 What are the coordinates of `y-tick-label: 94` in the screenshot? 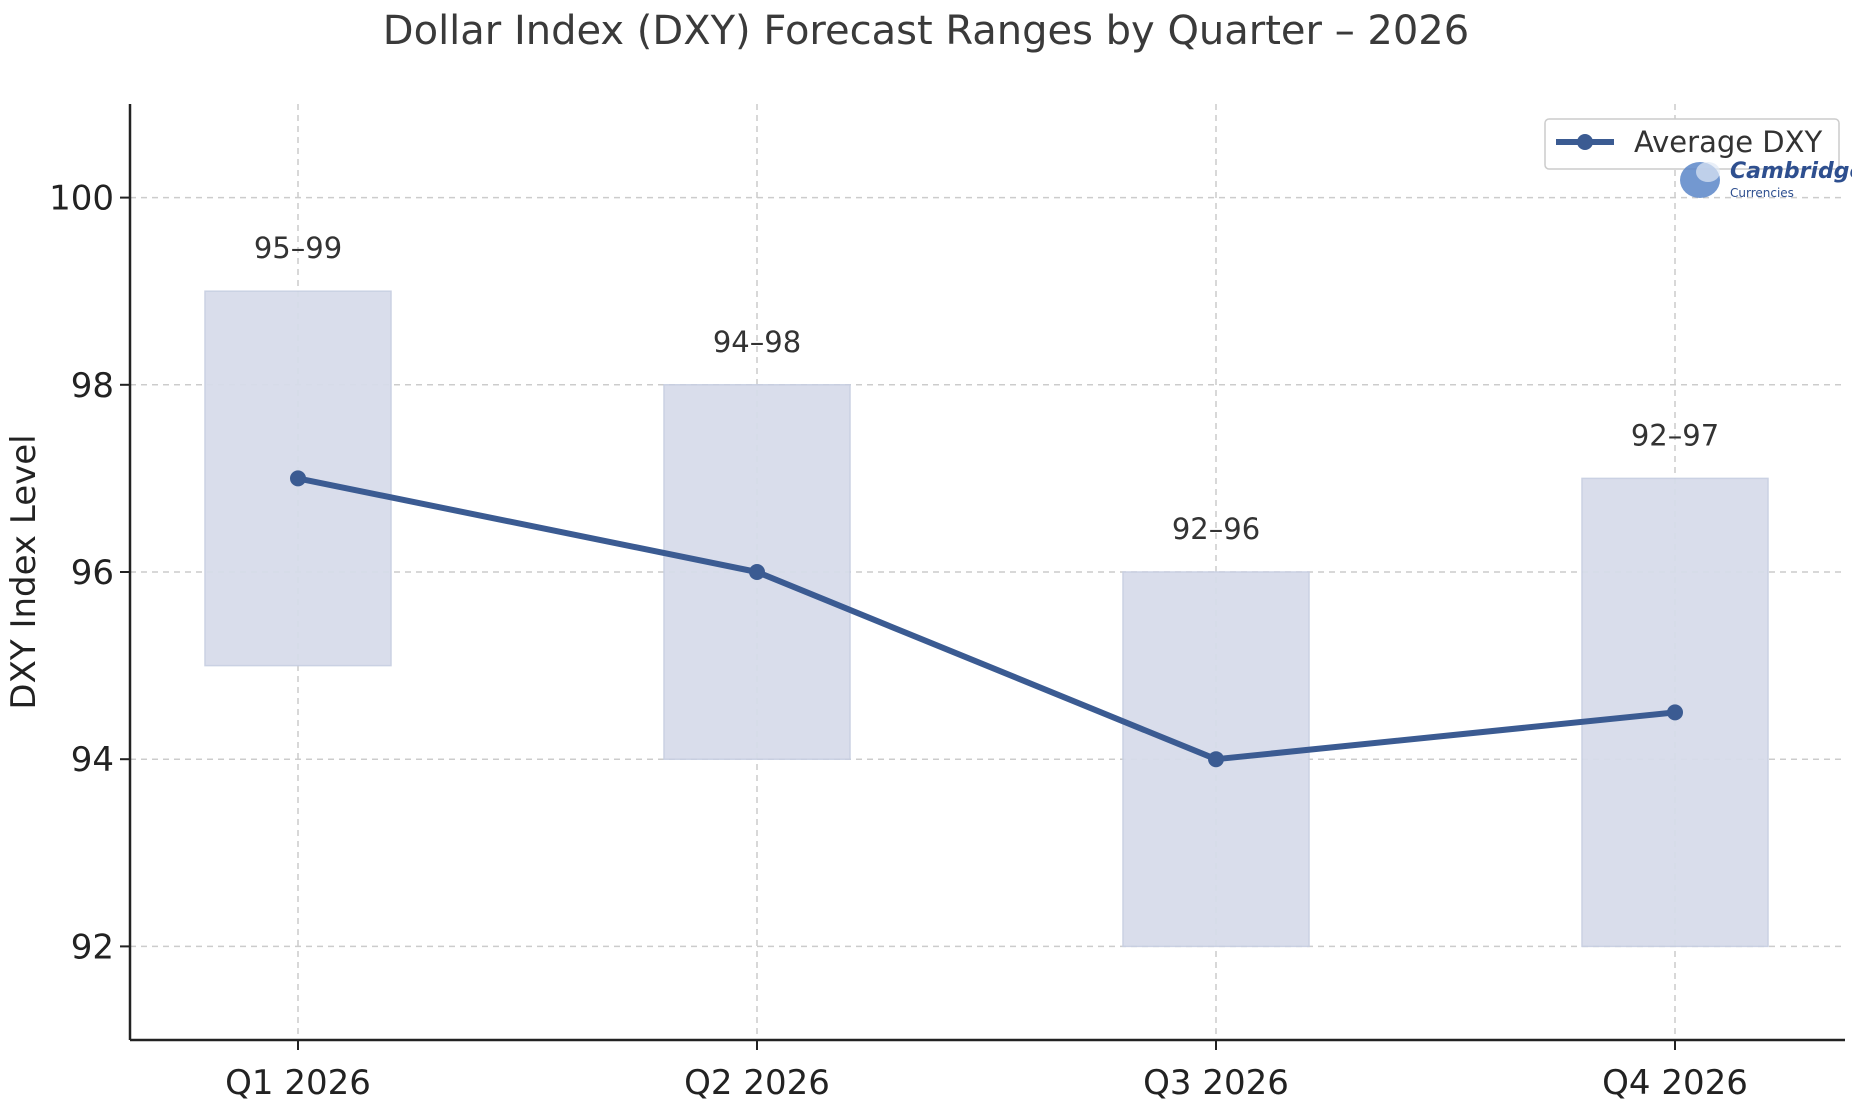 It's located at (92, 760).